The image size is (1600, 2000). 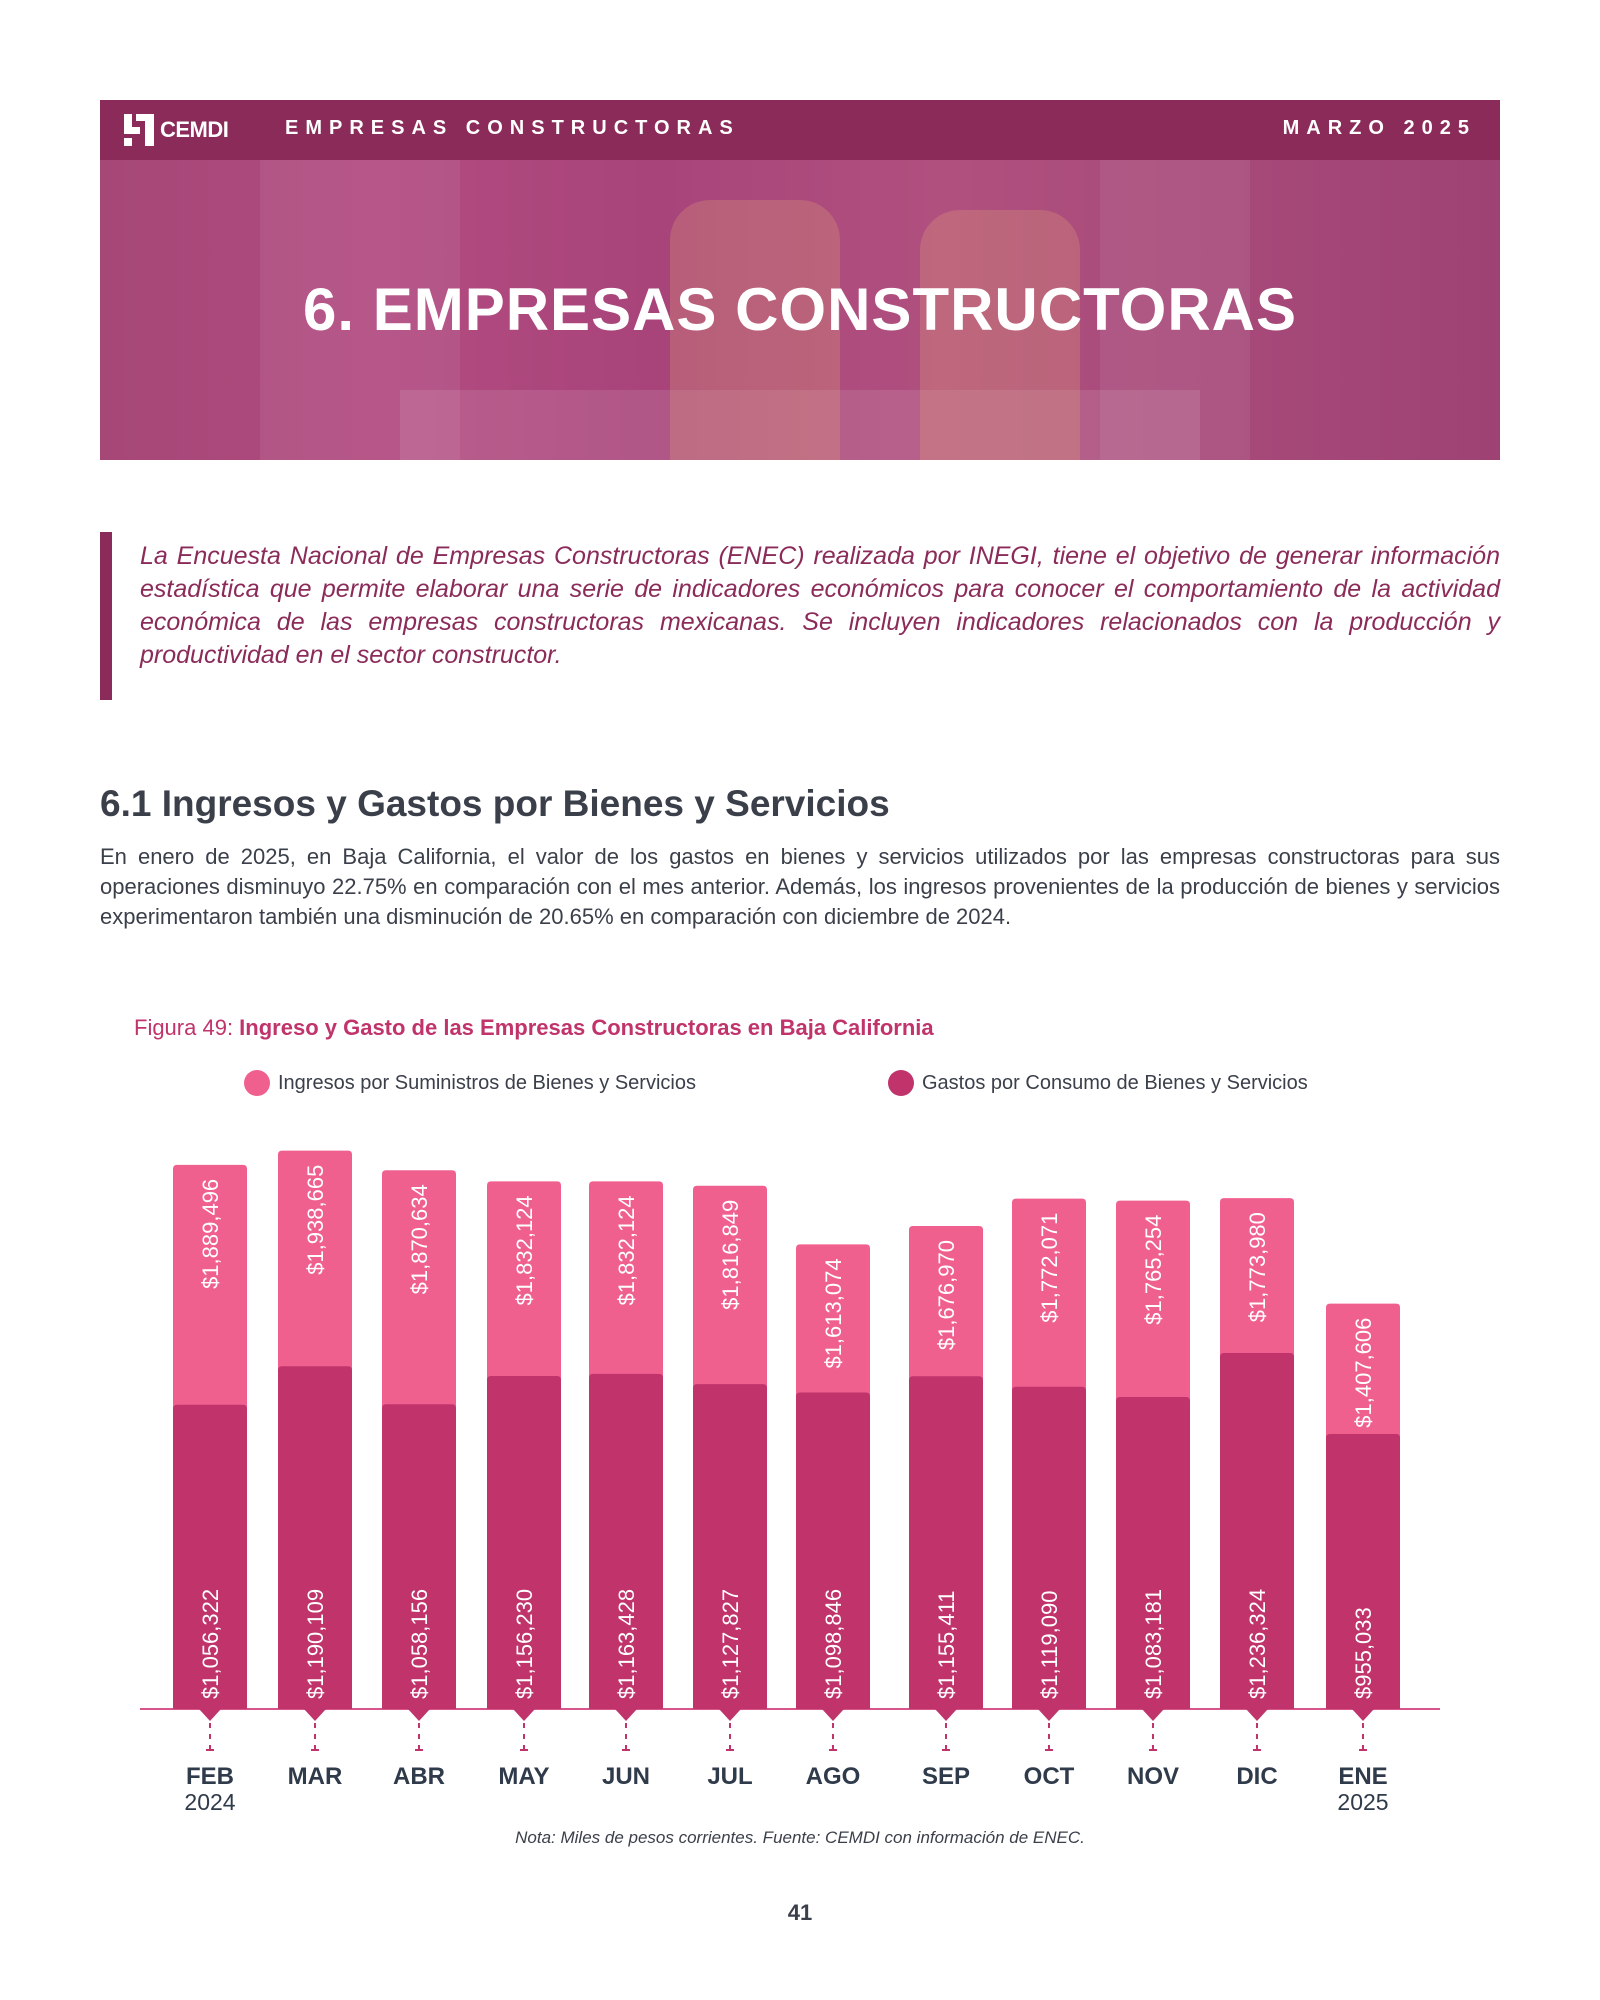 I want to click on x-tick-label: AGO, so click(x=833, y=1776).